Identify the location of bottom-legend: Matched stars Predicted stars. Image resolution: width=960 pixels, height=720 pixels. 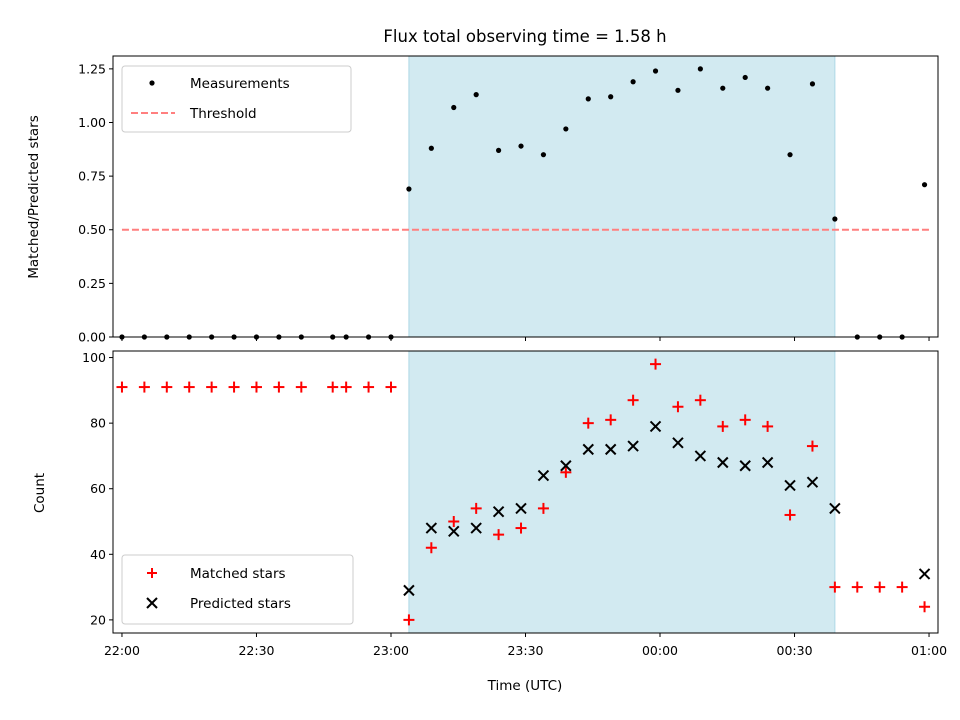
(237, 589).